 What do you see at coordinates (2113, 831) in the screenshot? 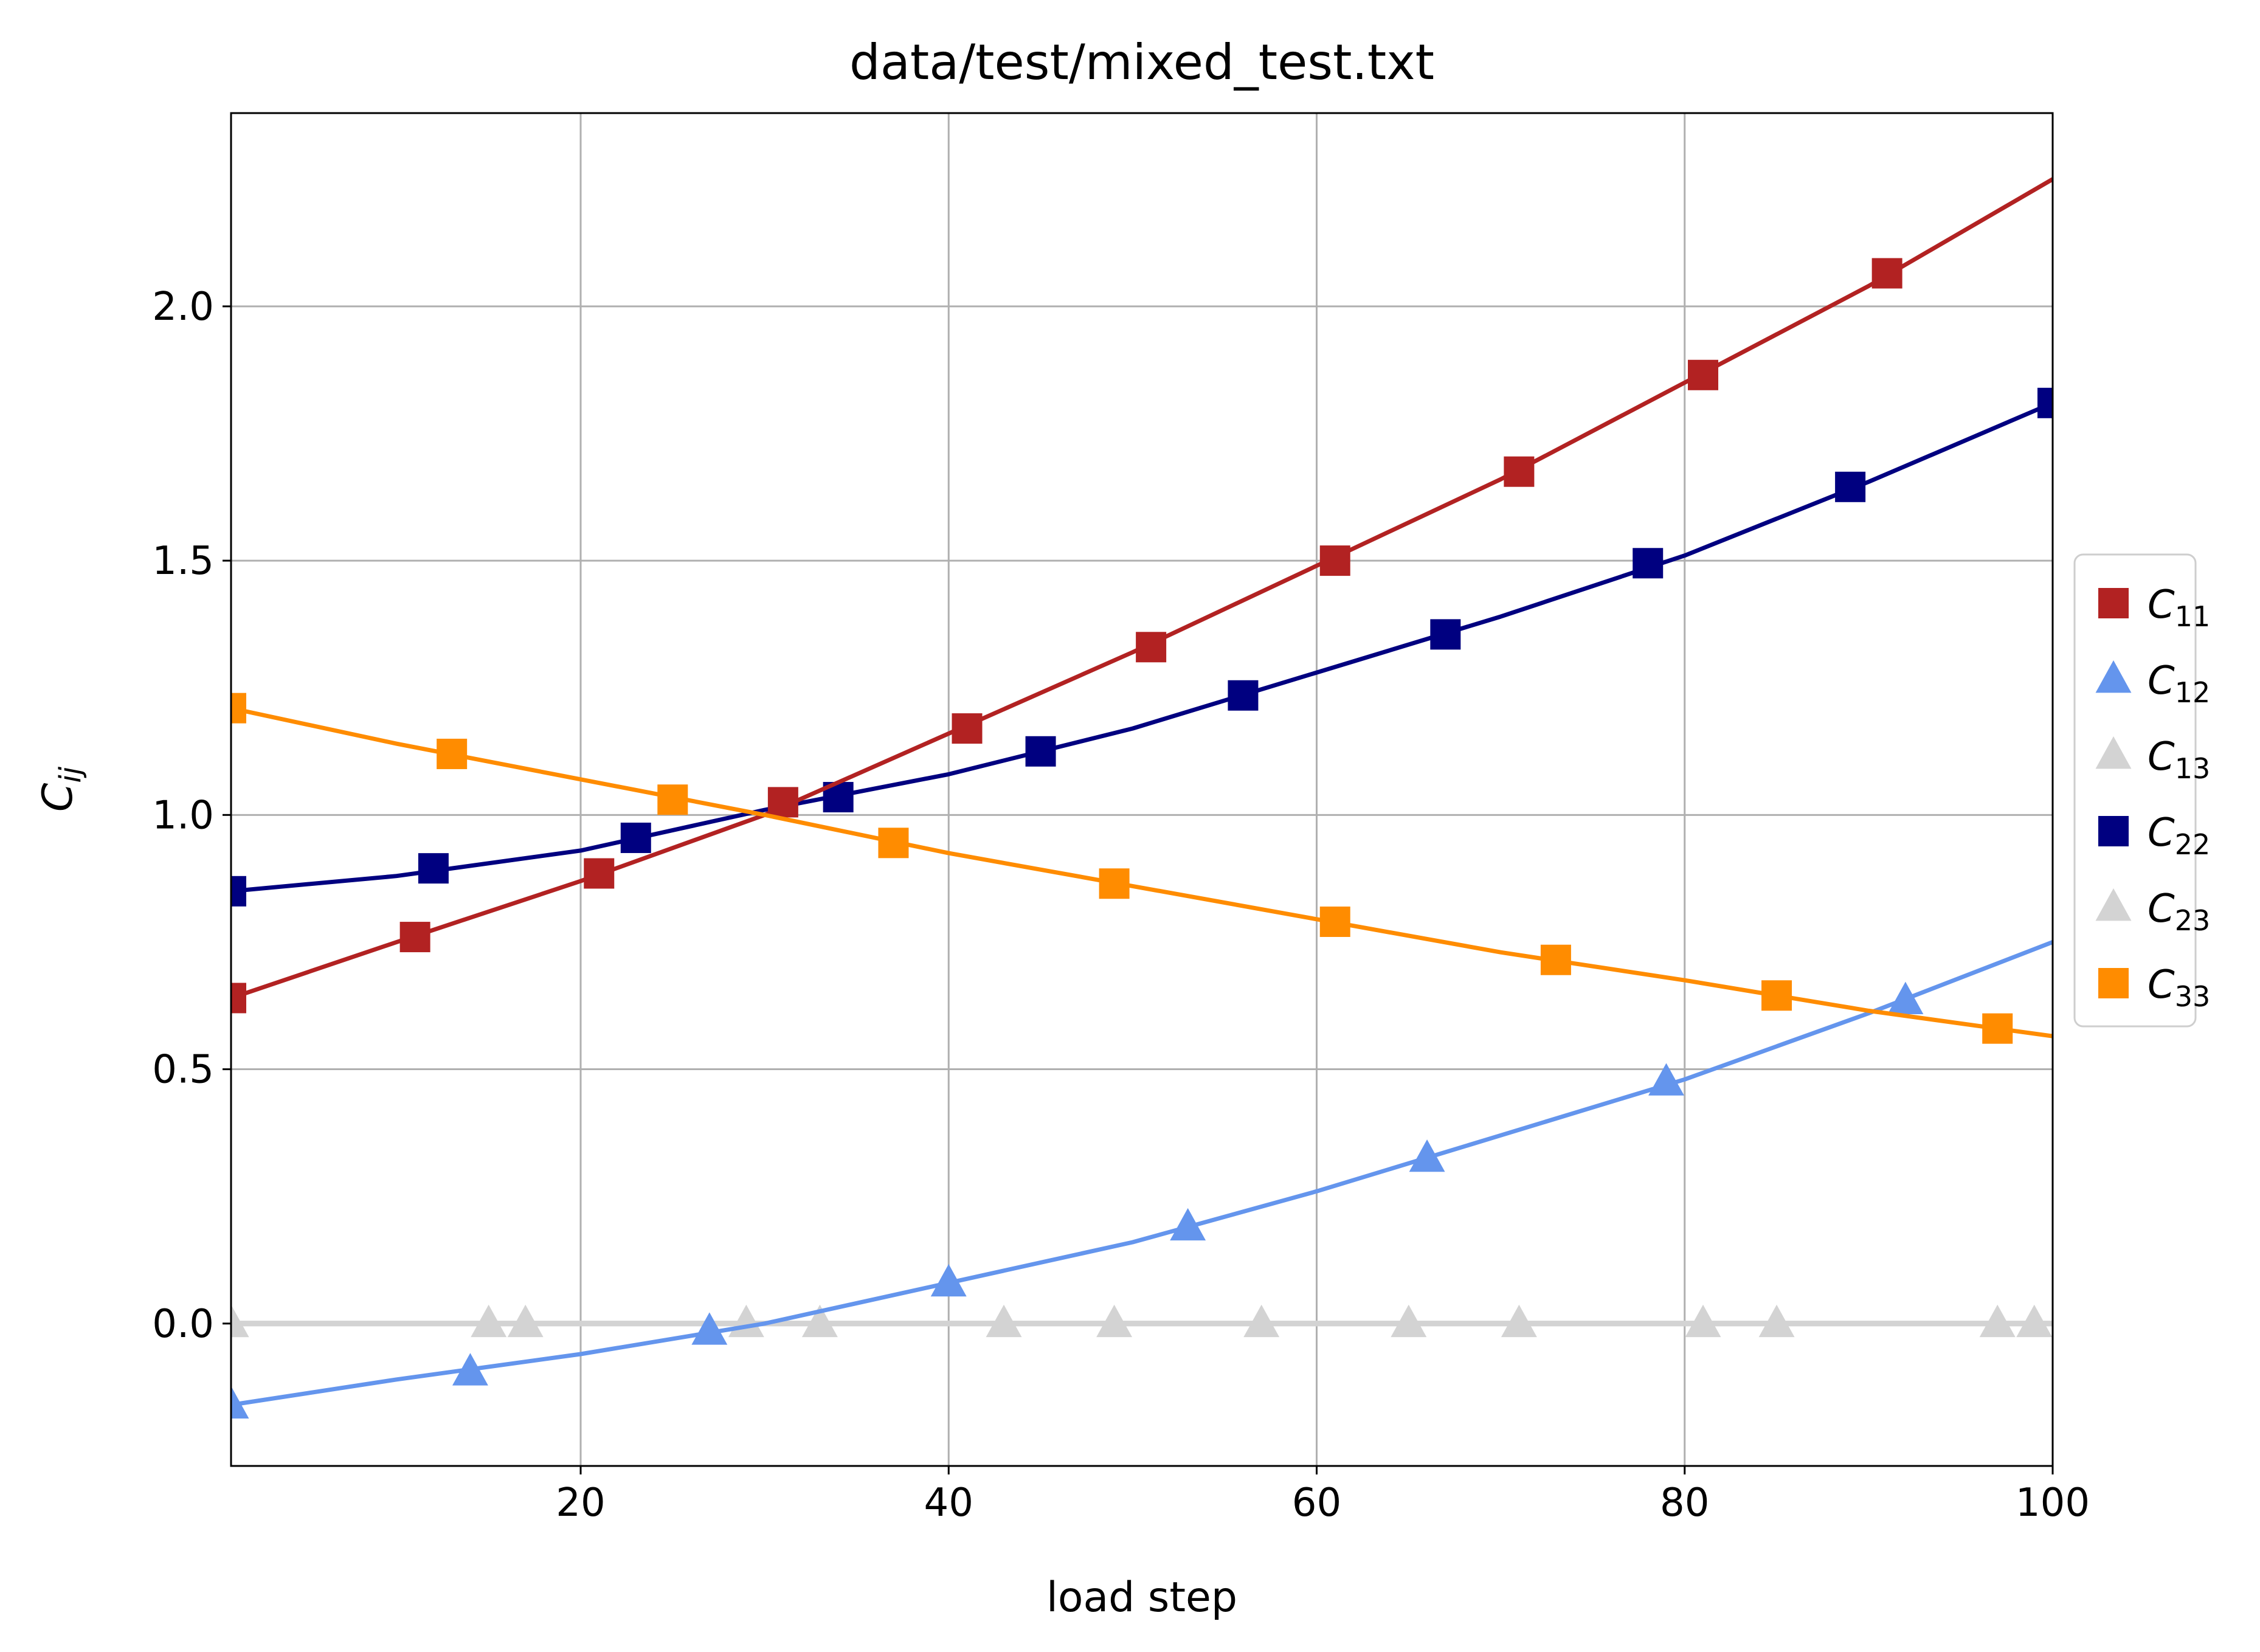
I see `legend-marker-C22` at bounding box center [2113, 831].